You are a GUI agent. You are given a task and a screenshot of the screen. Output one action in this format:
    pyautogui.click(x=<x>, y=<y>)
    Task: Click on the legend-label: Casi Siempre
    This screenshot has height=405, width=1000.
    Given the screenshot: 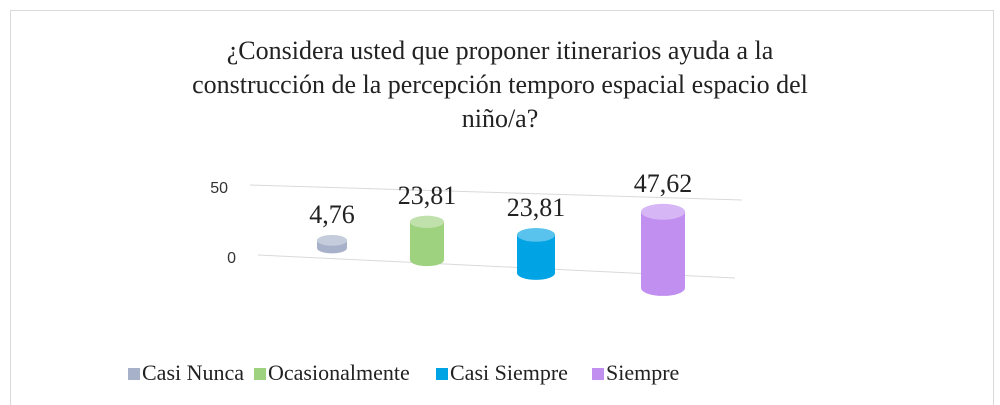 What is the action you would take?
    pyautogui.click(x=509, y=372)
    